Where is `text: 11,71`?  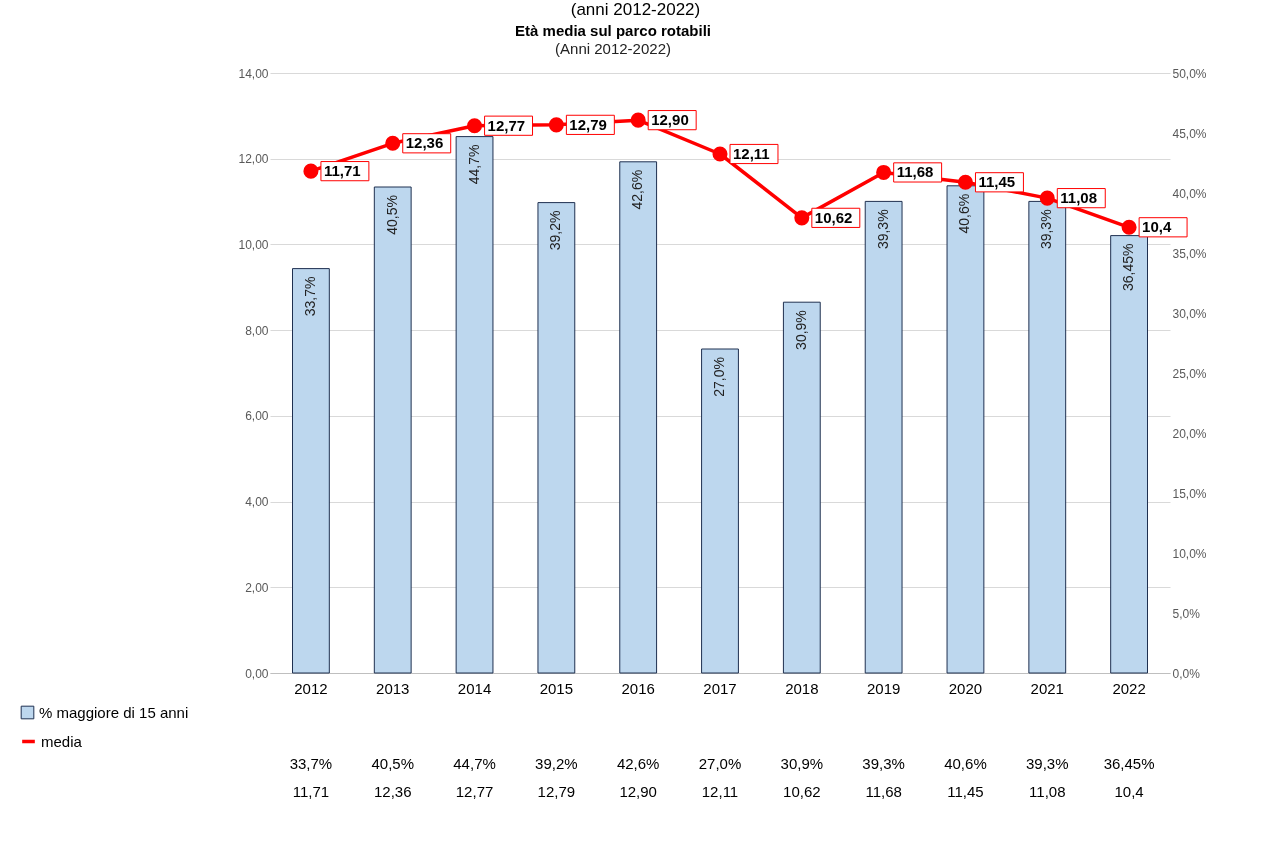
text: 11,71 is located at coordinates (342, 171).